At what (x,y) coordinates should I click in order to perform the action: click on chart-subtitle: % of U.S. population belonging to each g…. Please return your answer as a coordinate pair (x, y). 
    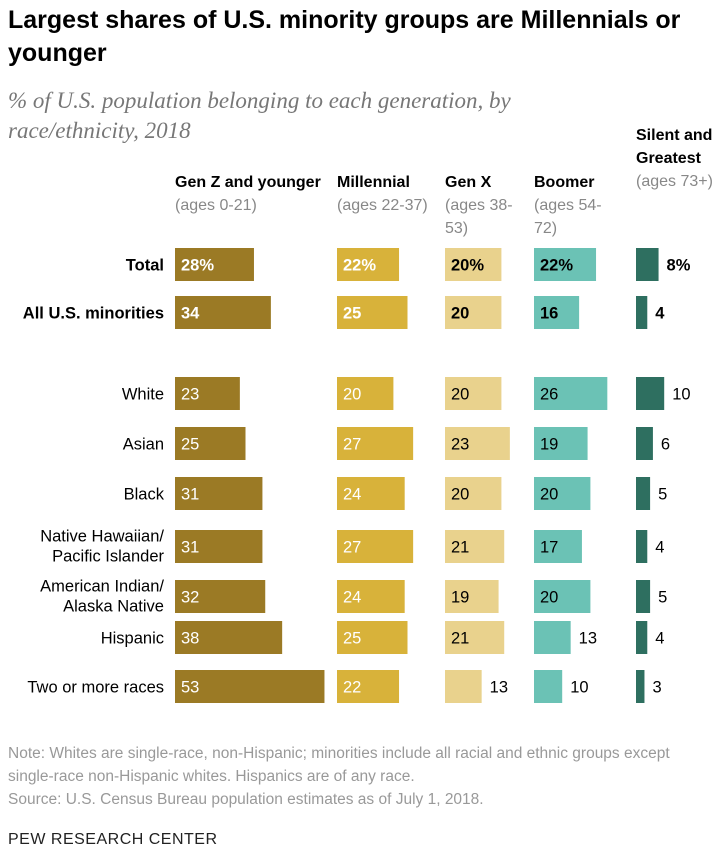
    Looking at the image, I should click on (259, 115).